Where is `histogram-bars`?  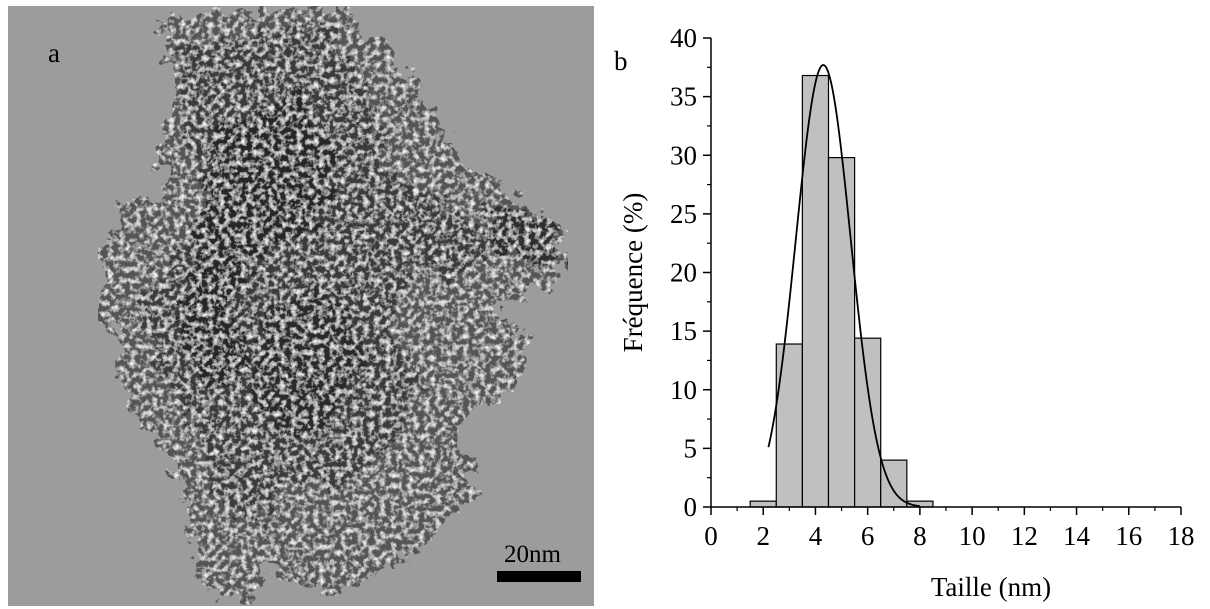
histogram-bars is located at coordinates (841, 291).